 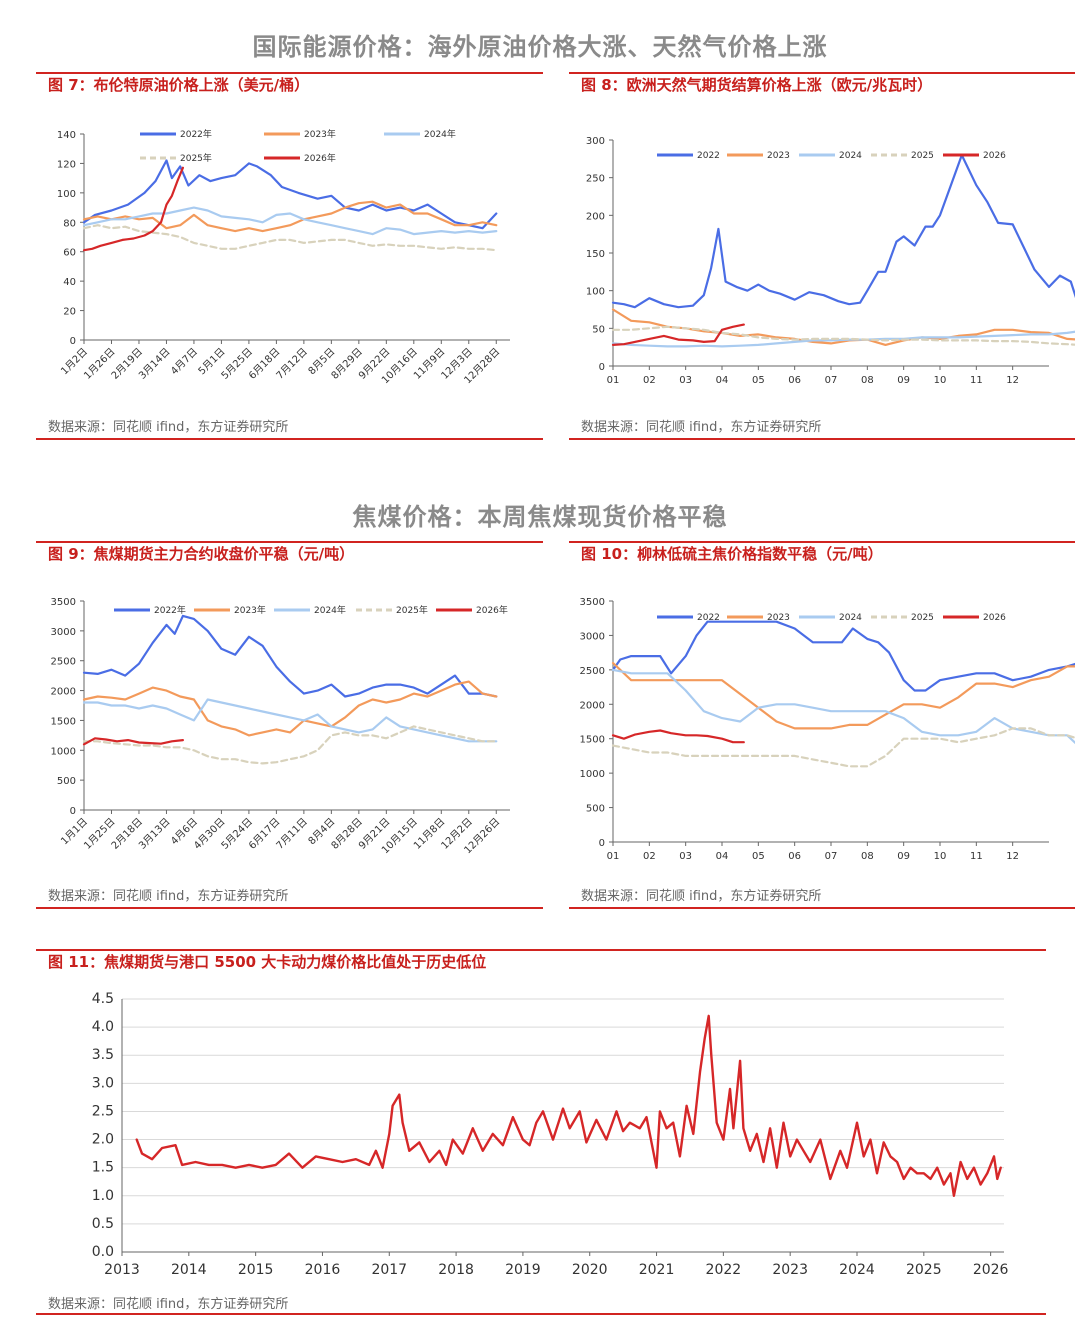 What do you see at coordinates (758, 856) in the screenshot?
I see `fig10-xtick-label: 05` at bounding box center [758, 856].